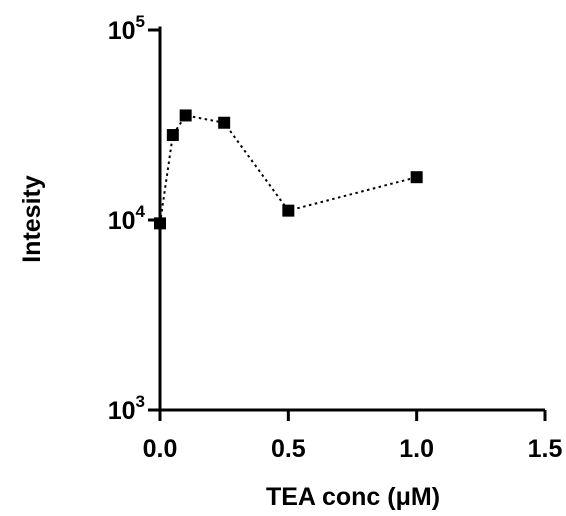 This screenshot has width=566, height=516. I want to click on y-tick-label: 10⁴, so click(127, 218).